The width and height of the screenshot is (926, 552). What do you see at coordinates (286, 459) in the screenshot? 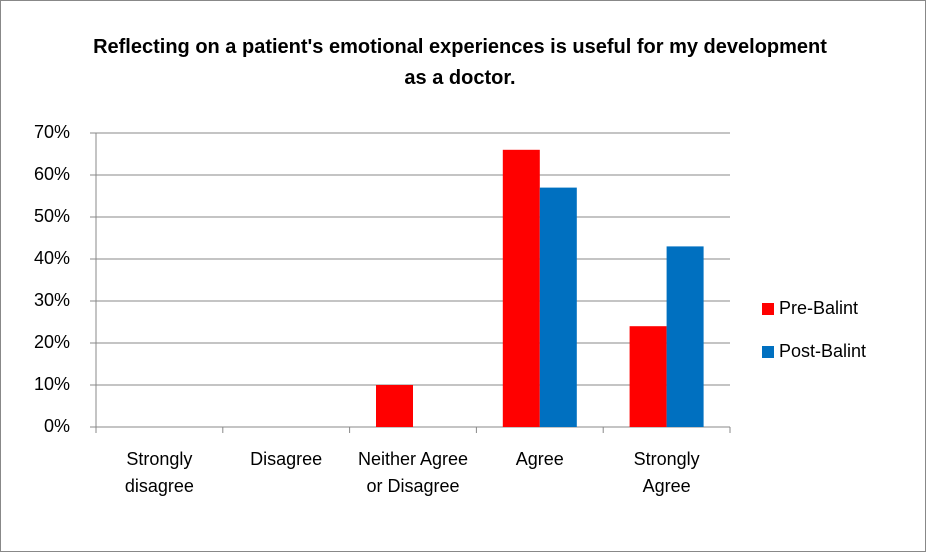
I see `x-tick-label: Disagree` at bounding box center [286, 459].